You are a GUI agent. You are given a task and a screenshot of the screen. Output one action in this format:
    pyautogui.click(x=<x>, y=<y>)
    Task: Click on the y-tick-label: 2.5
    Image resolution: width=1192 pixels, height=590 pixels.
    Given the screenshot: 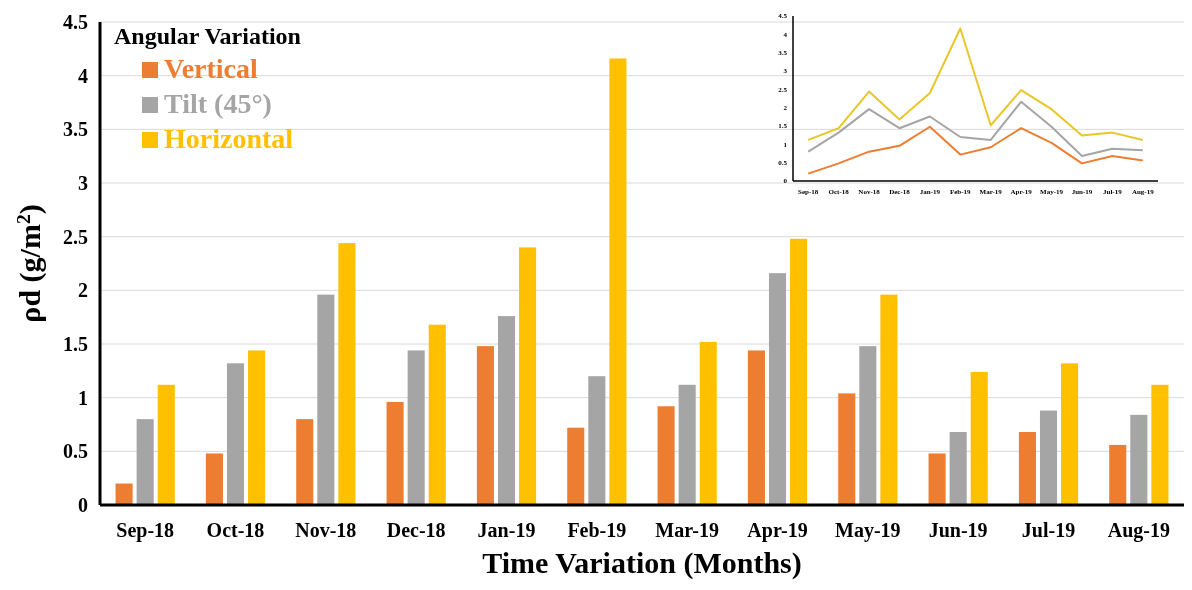 What is the action you would take?
    pyautogui.click(x=75, y=236)
    